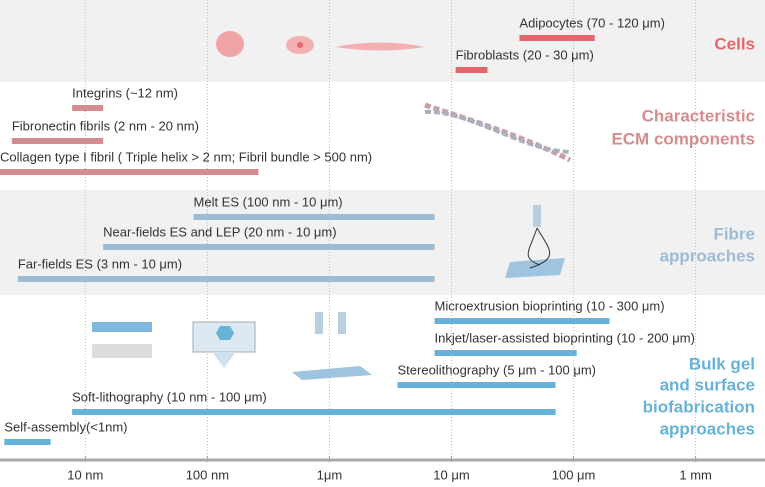 This screenshot has width=765, height=487. I want to click on plate-icon, so click(332, 373).